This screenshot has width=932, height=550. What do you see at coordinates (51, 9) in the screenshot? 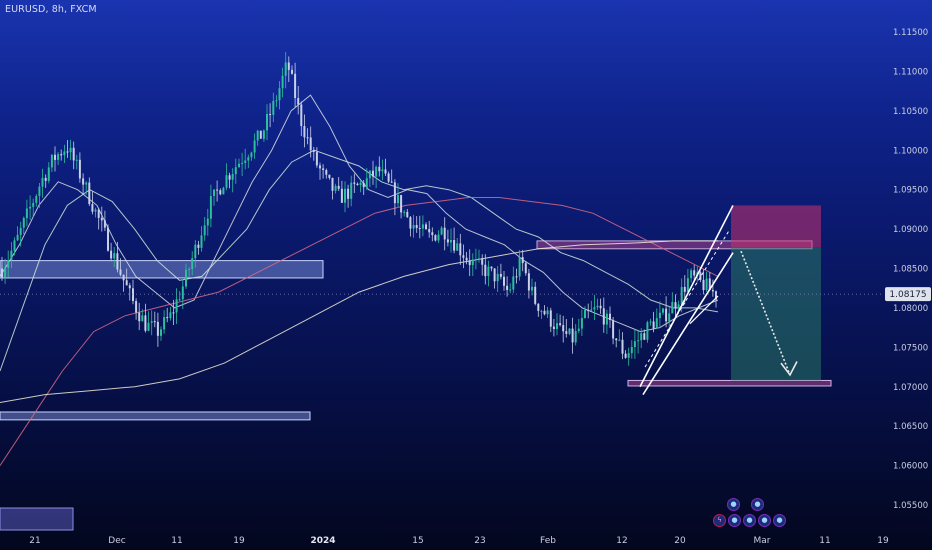
I see `symbol-label: EURUSD, 8h, FXCM` at bounding box center [51, 9].